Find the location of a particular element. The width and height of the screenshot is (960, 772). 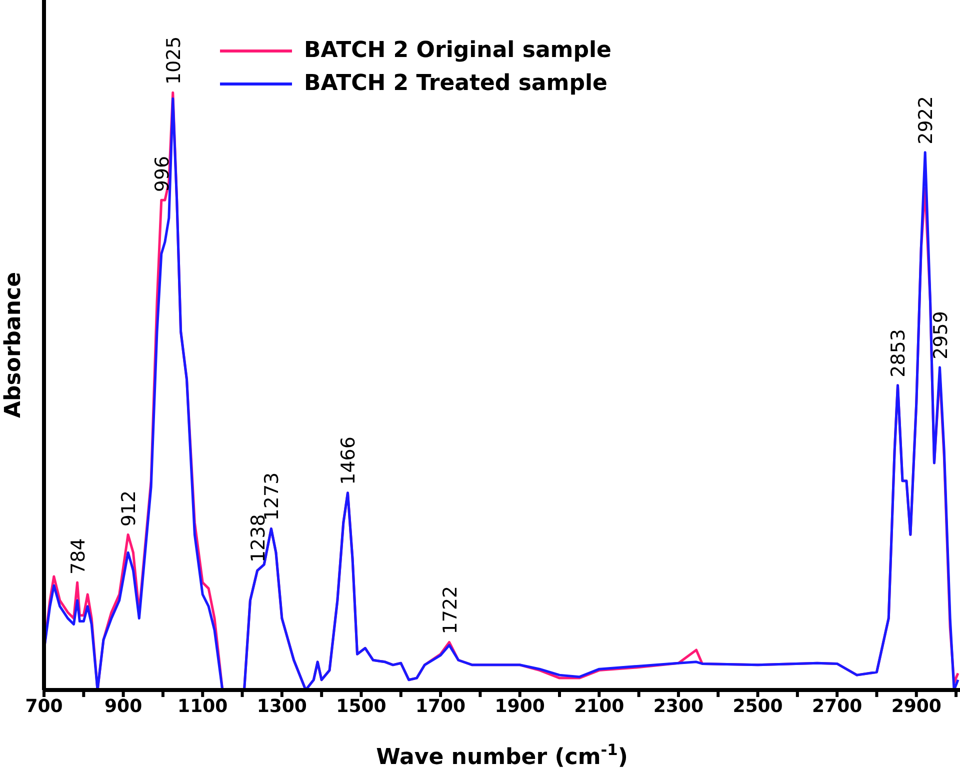

annotation: 1025 is located at coordinates (173, 60).